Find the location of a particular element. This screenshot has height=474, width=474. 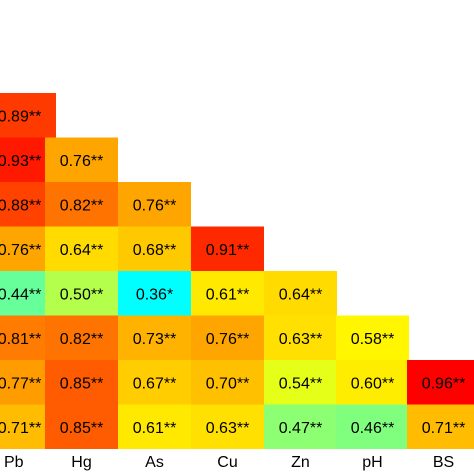

cell-value-label: 0.46** is located at coordinates (373, 428).